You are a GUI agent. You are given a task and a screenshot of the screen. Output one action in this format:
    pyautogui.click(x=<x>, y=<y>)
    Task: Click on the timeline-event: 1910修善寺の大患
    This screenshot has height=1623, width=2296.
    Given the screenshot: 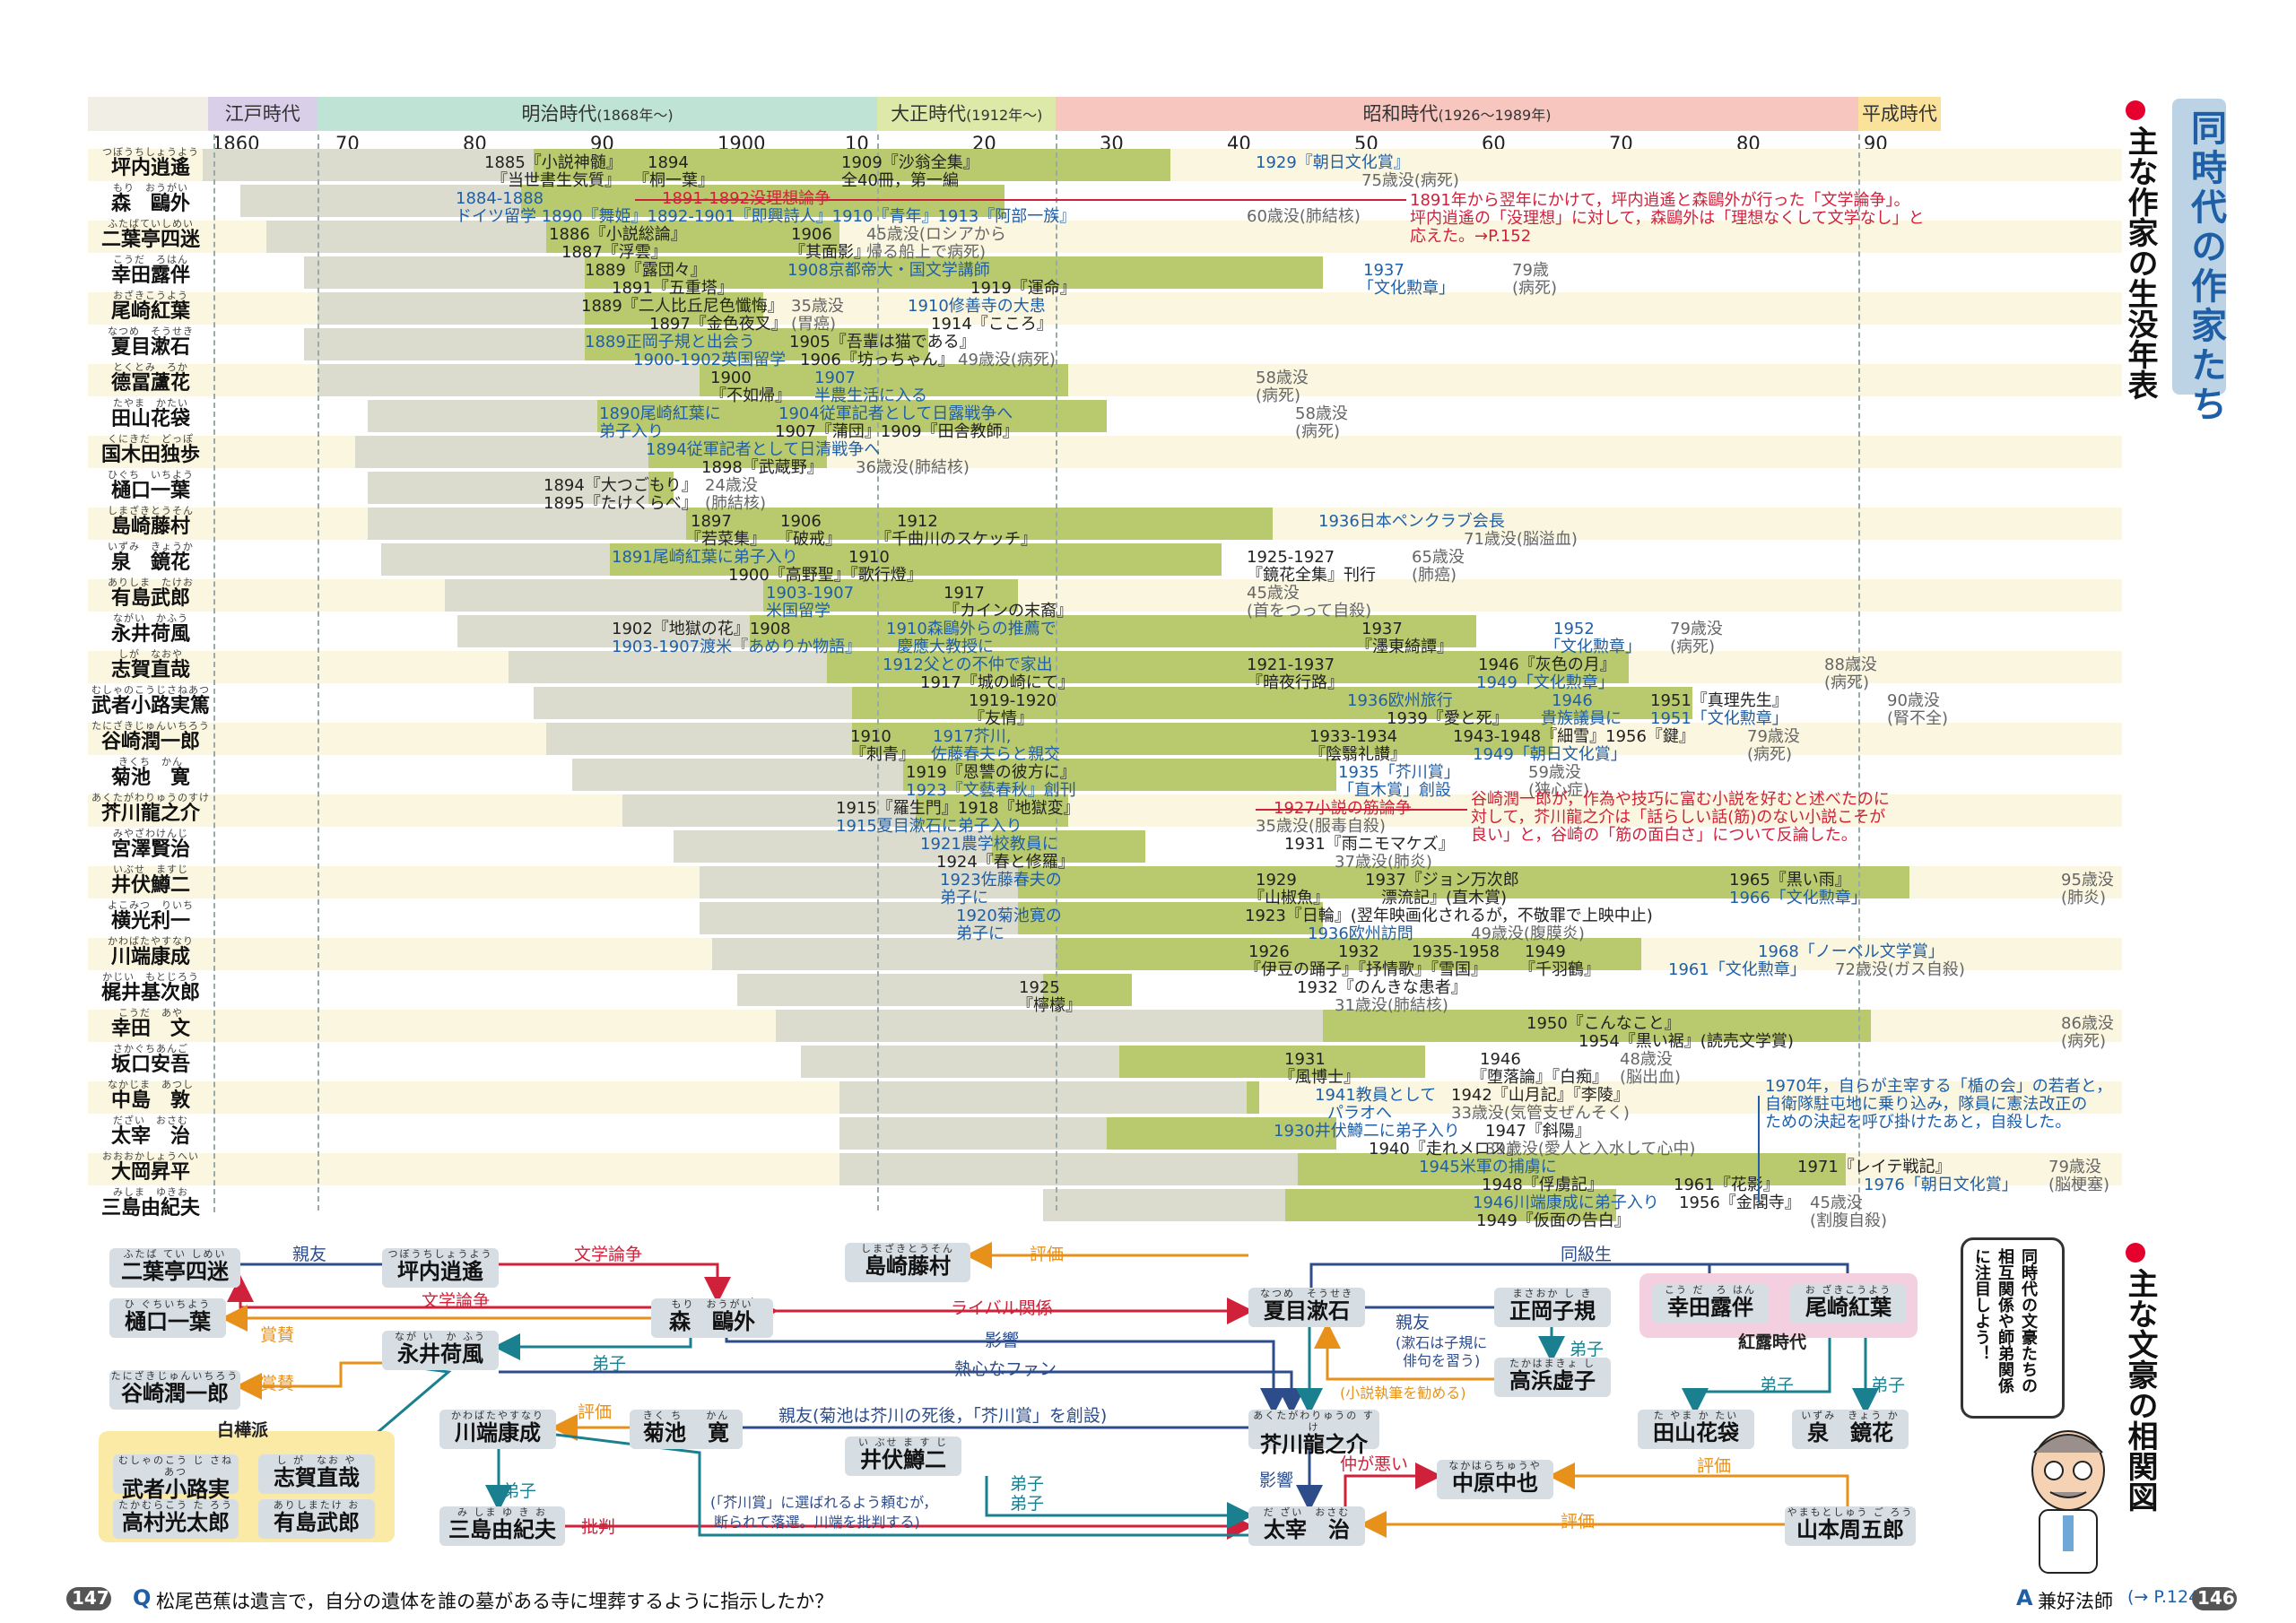 What is the action you would take?
    pyautogui.click(x=977, y=306)
    